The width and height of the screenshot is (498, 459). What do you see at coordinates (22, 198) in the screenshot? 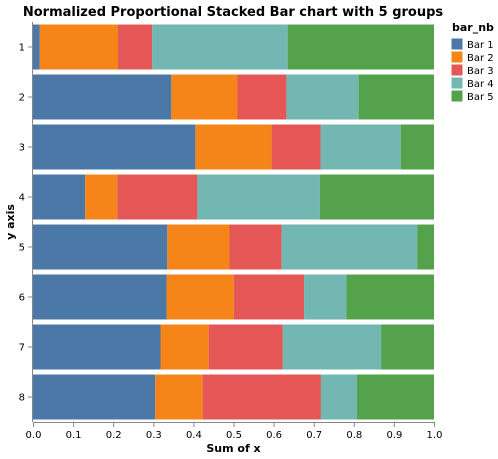
I see `y-tick-label: 4` at bounding box center [22, 198].